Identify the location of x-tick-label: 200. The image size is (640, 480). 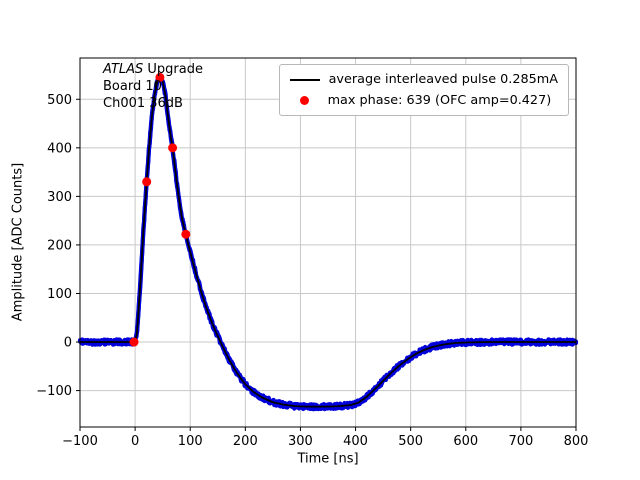
(245, 441).